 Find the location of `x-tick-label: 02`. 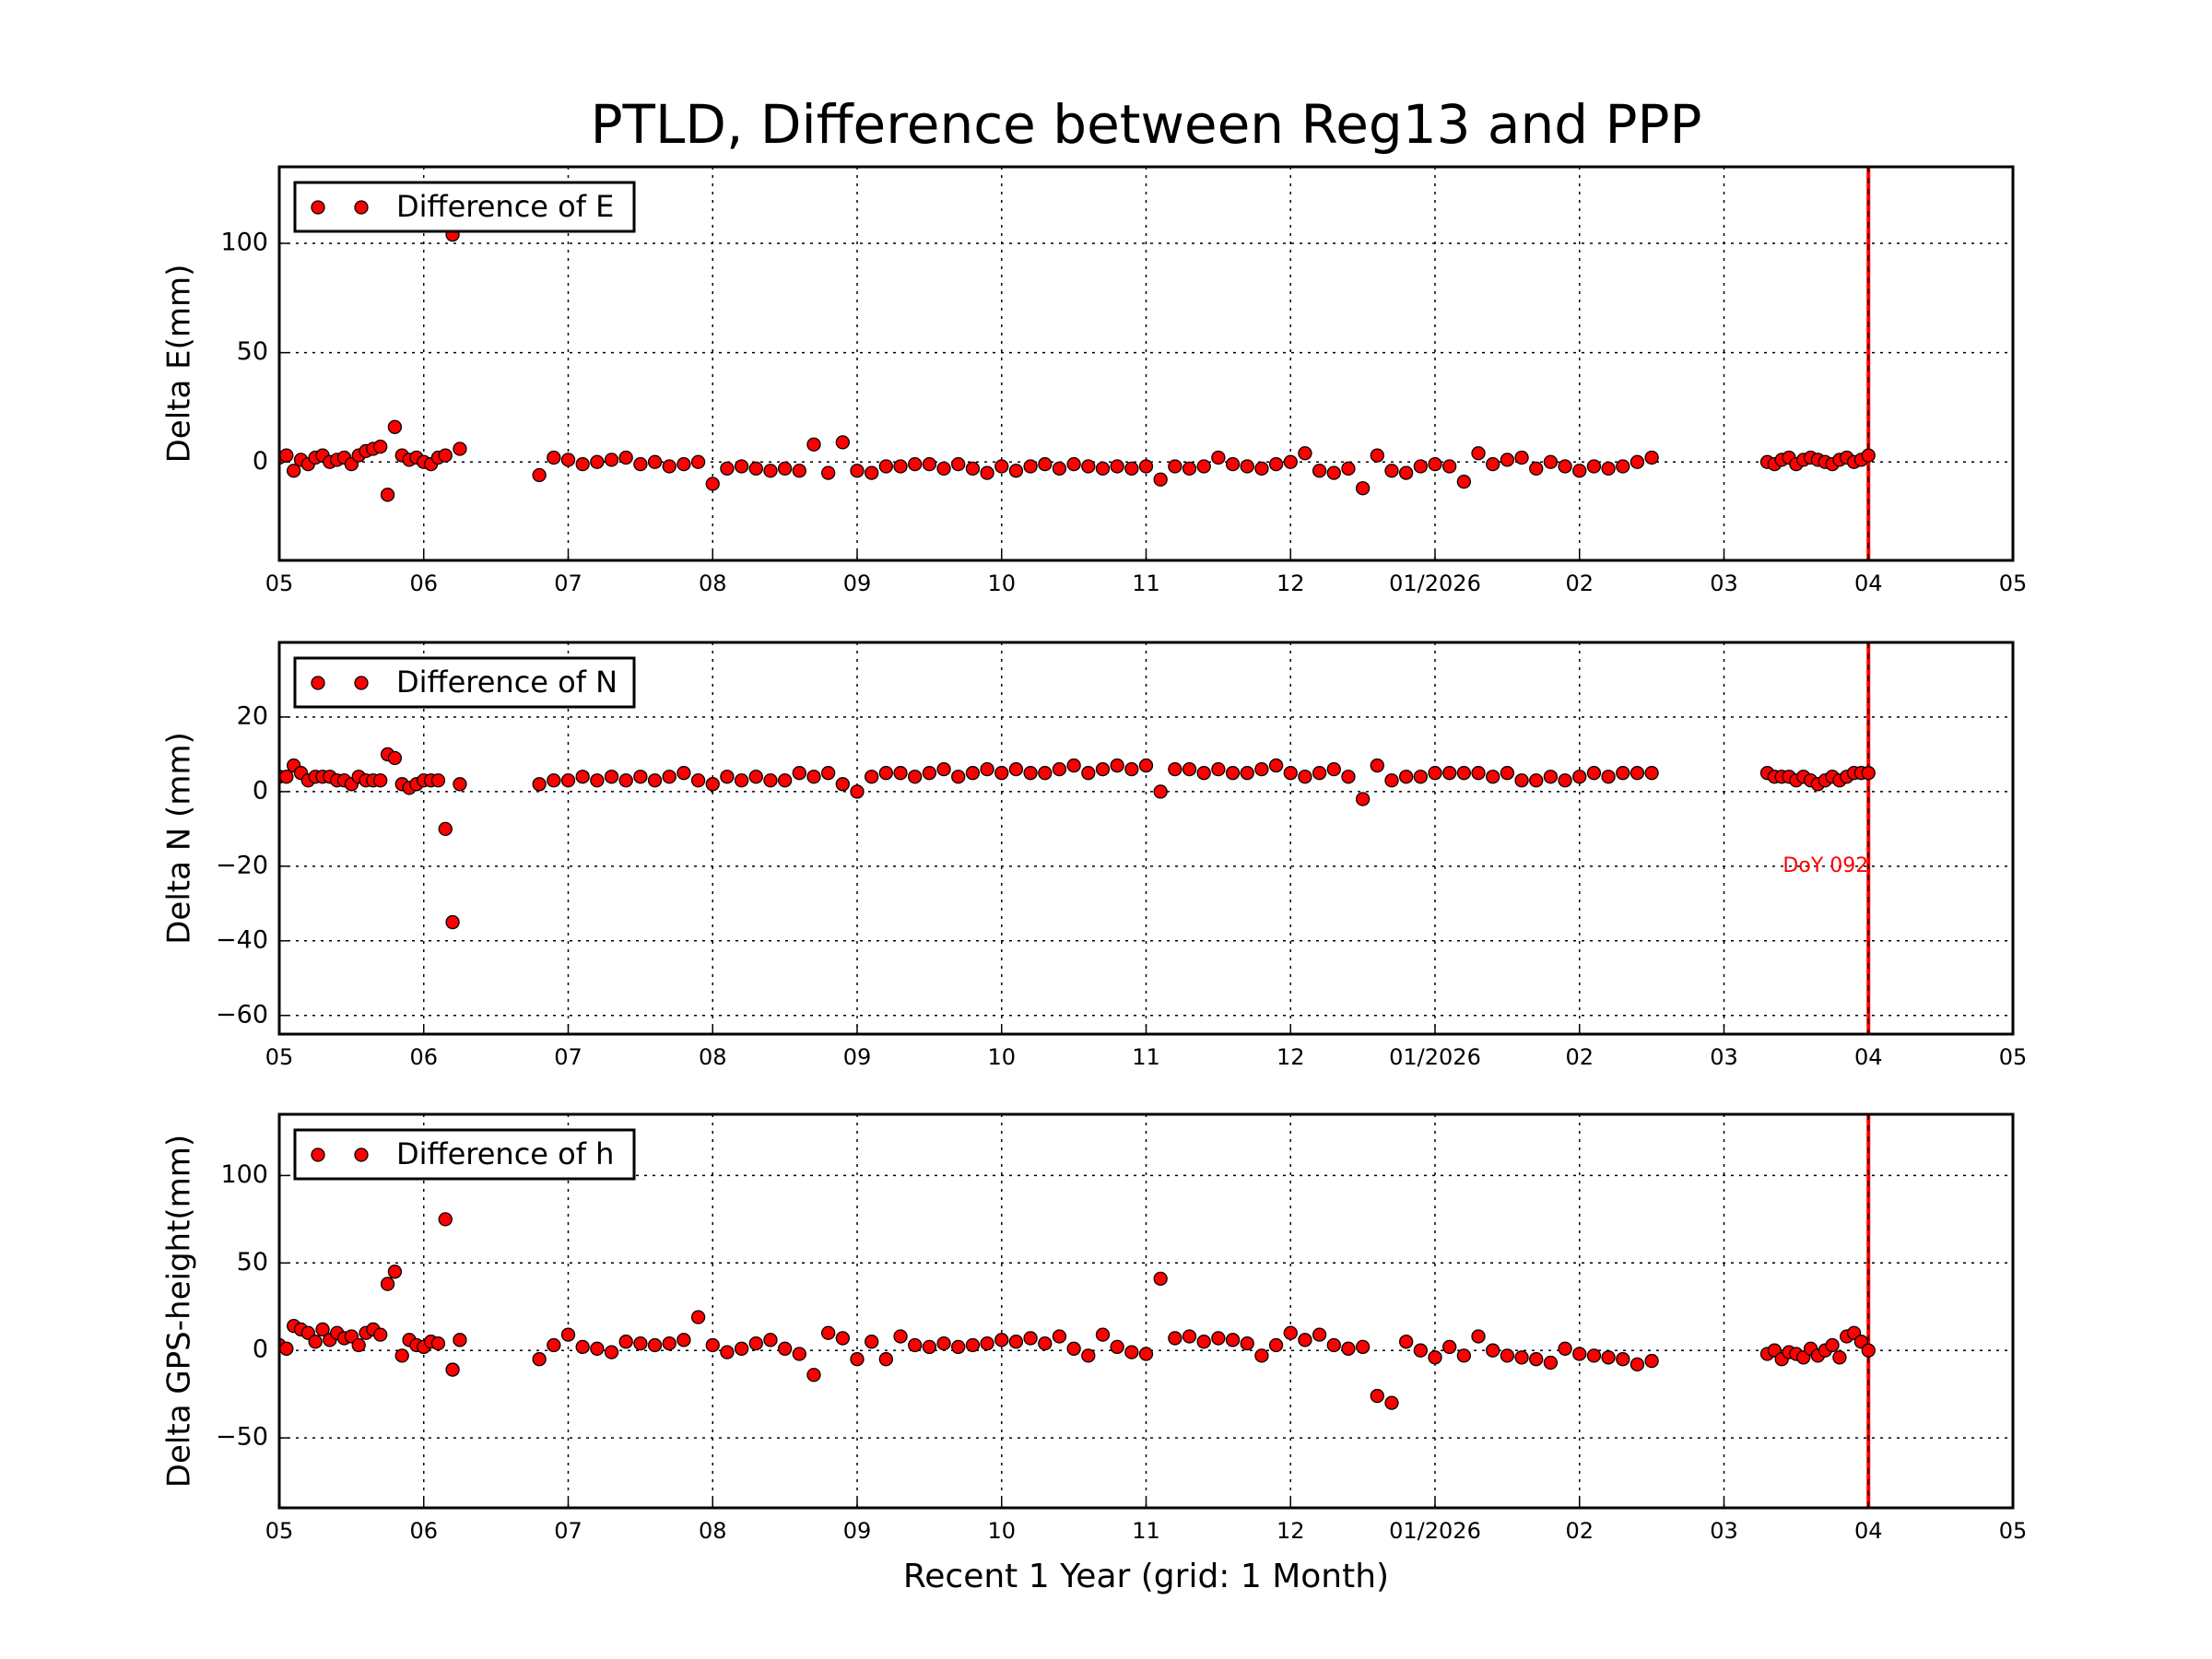

x-tick-label: 02 is located at coordinates (1579, 1531).